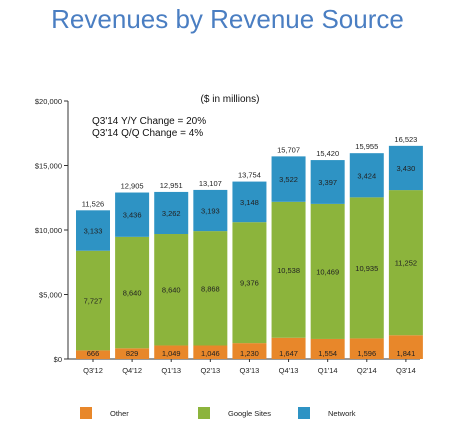  What do you see at coordinates (132, 370) in the screenshot?
I see `x-tick-label: Q4'12` at bounding box center [132, 370].